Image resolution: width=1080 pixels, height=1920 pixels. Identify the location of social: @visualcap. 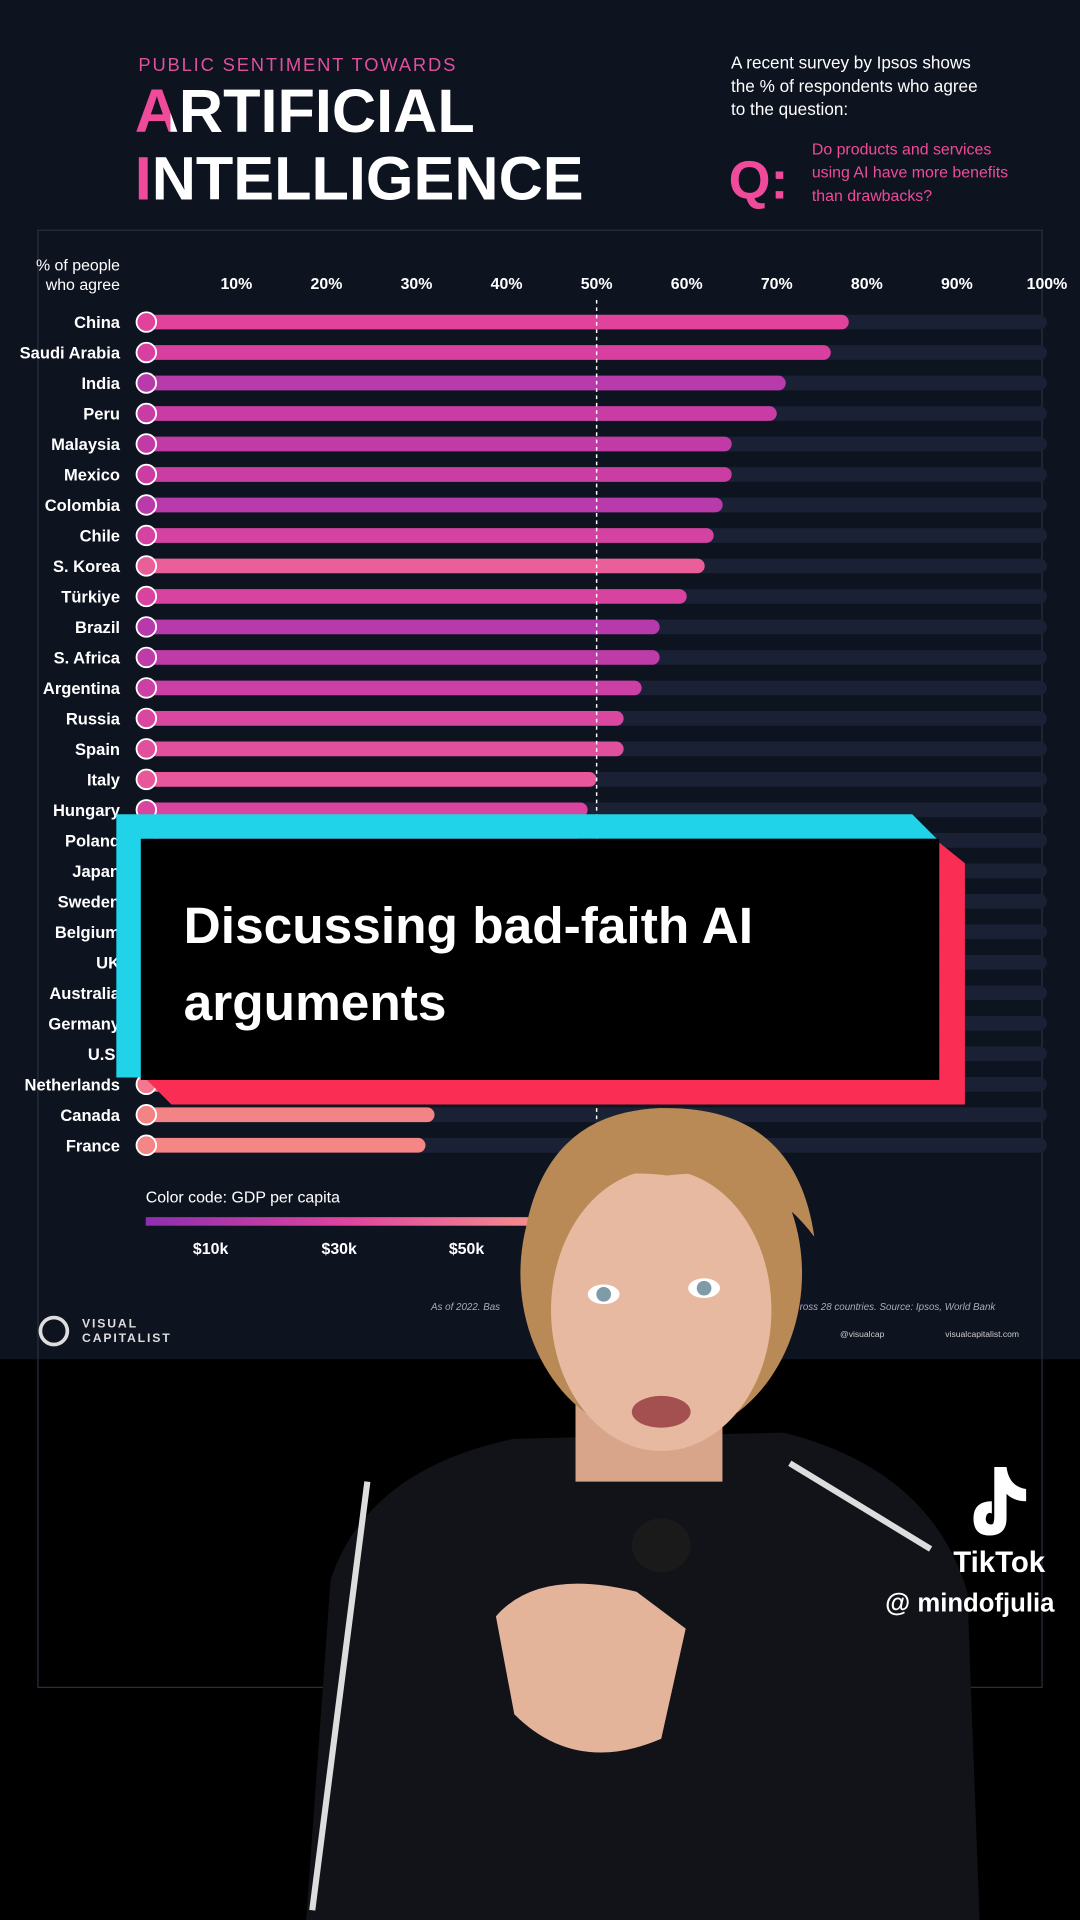
(862, 1334).